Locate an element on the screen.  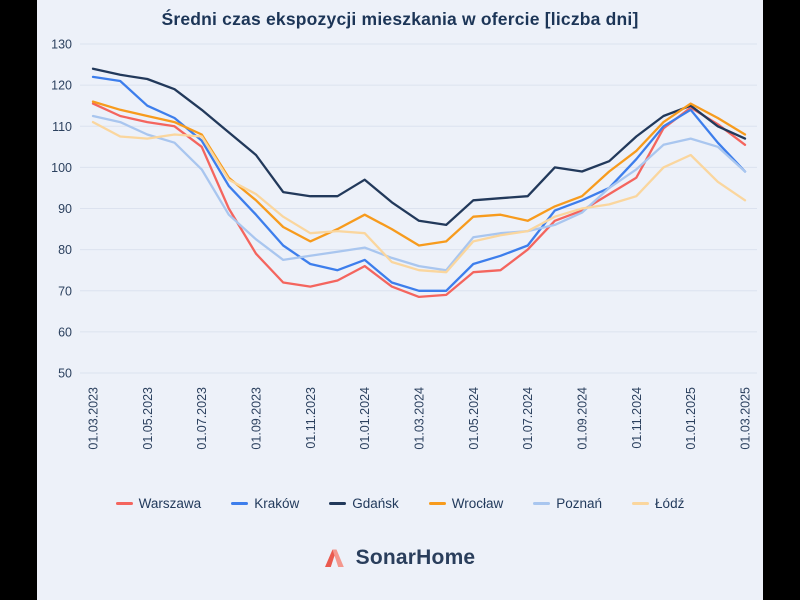
legend-label: Gdańsk is located at coordinates (375, 503).